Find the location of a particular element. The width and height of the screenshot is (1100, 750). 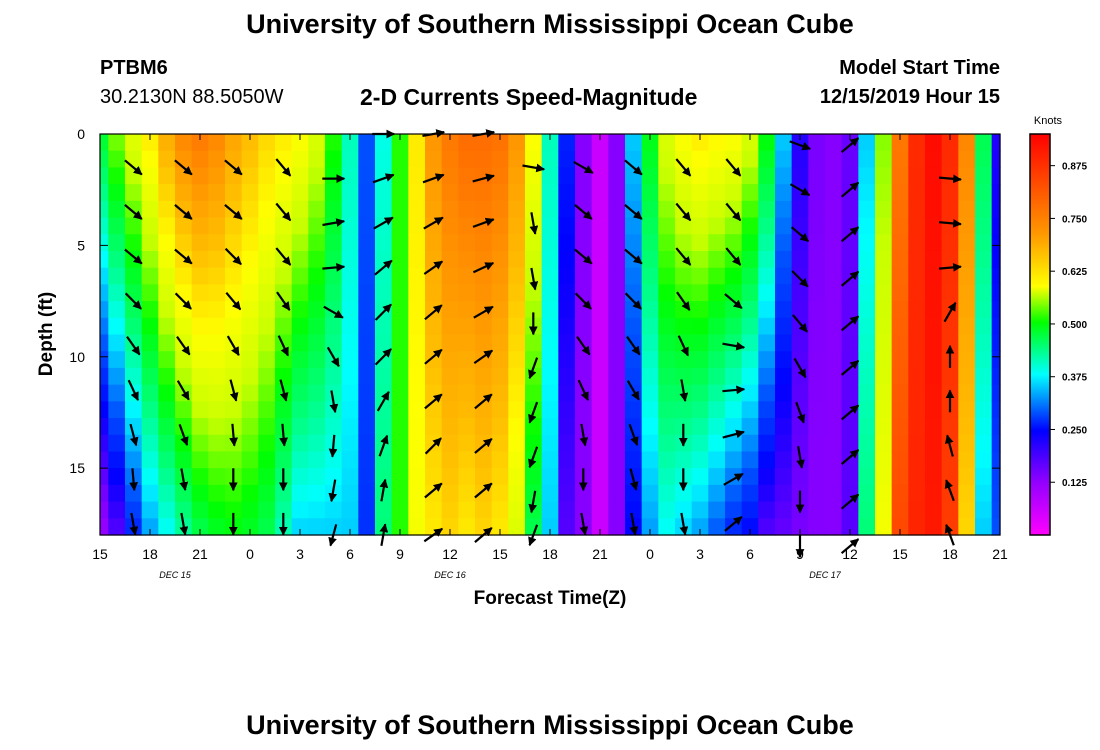

colorbar-tick-label: 0.750 is located at coordinates (1074, 219).